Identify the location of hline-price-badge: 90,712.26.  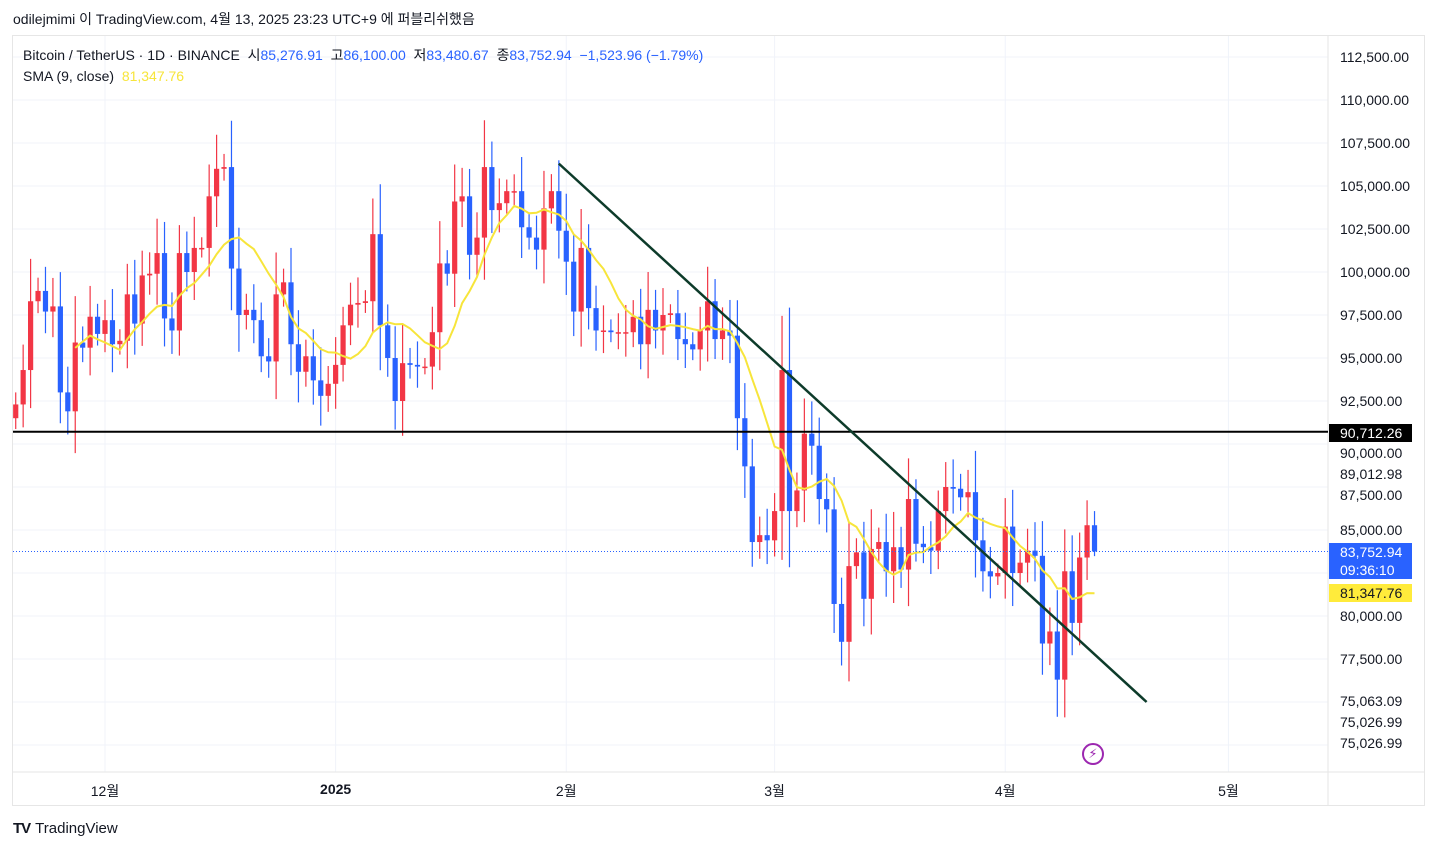
(1370, 433).